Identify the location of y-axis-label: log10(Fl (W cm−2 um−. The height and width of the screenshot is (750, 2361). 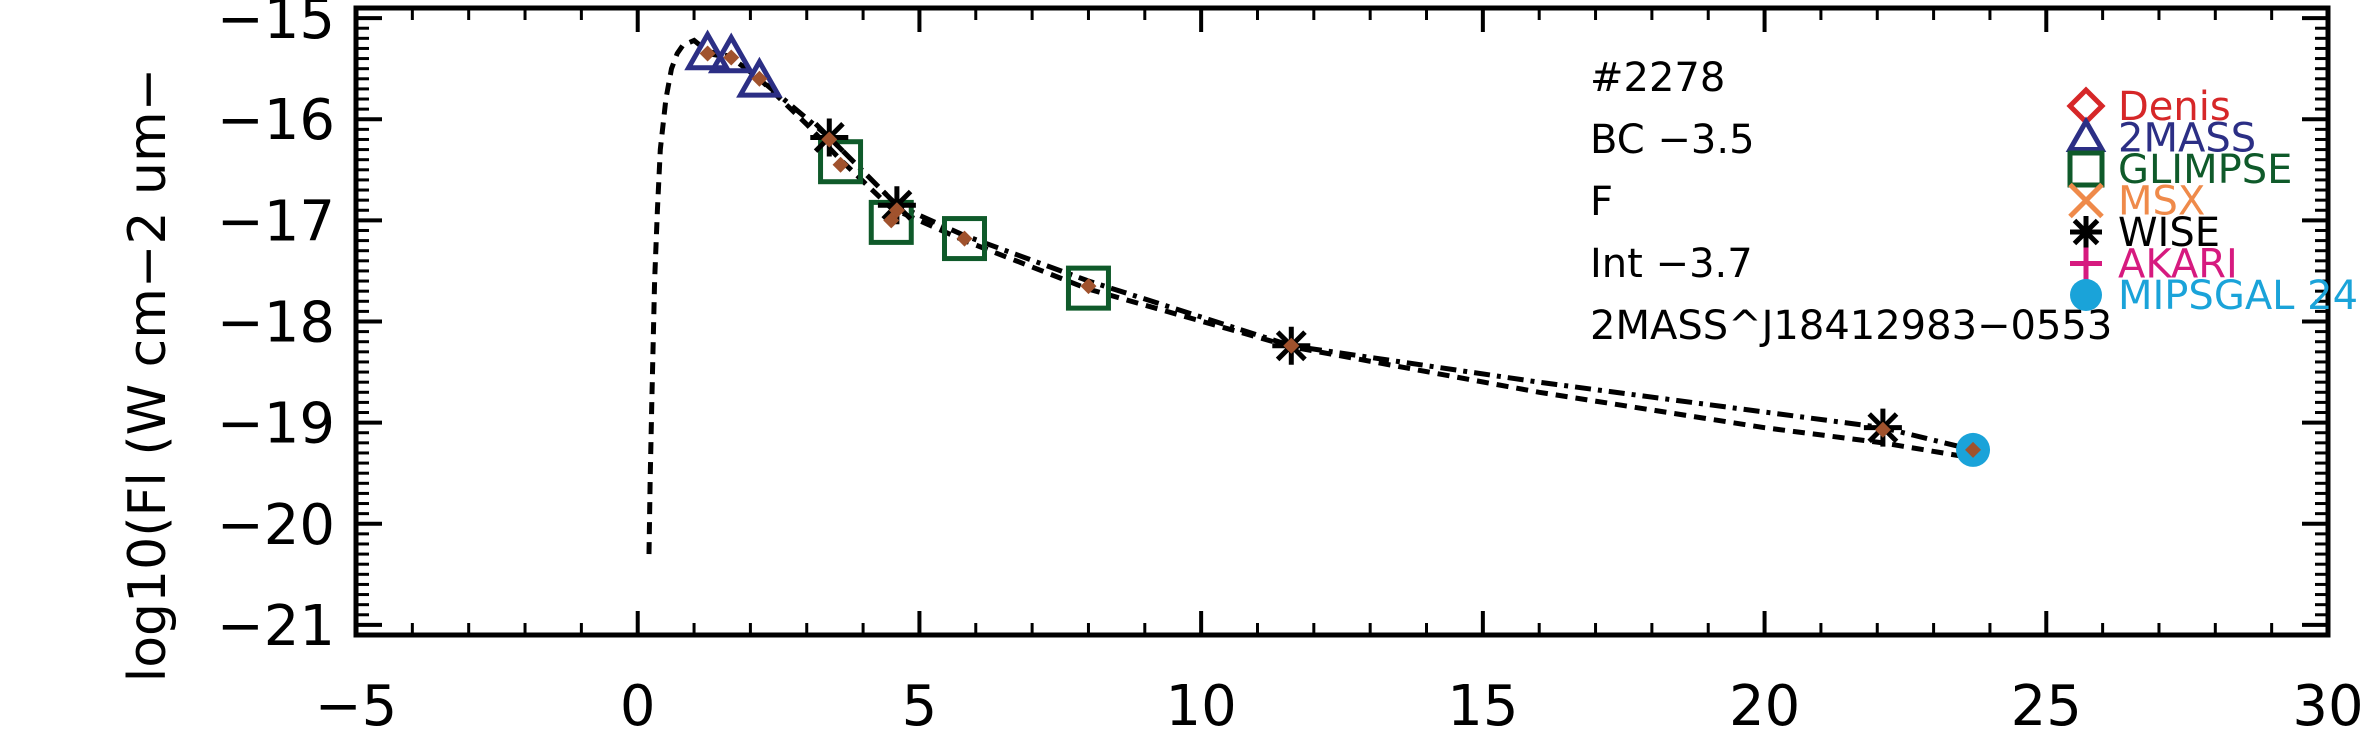
(148, 375).